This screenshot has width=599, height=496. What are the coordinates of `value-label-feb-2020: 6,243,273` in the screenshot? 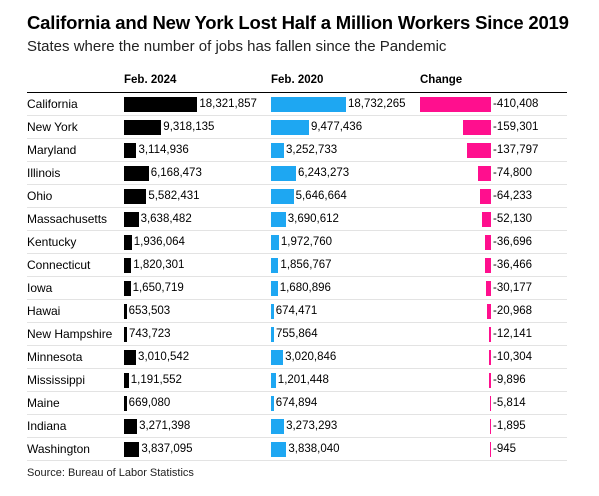 It's located at (323, 173).